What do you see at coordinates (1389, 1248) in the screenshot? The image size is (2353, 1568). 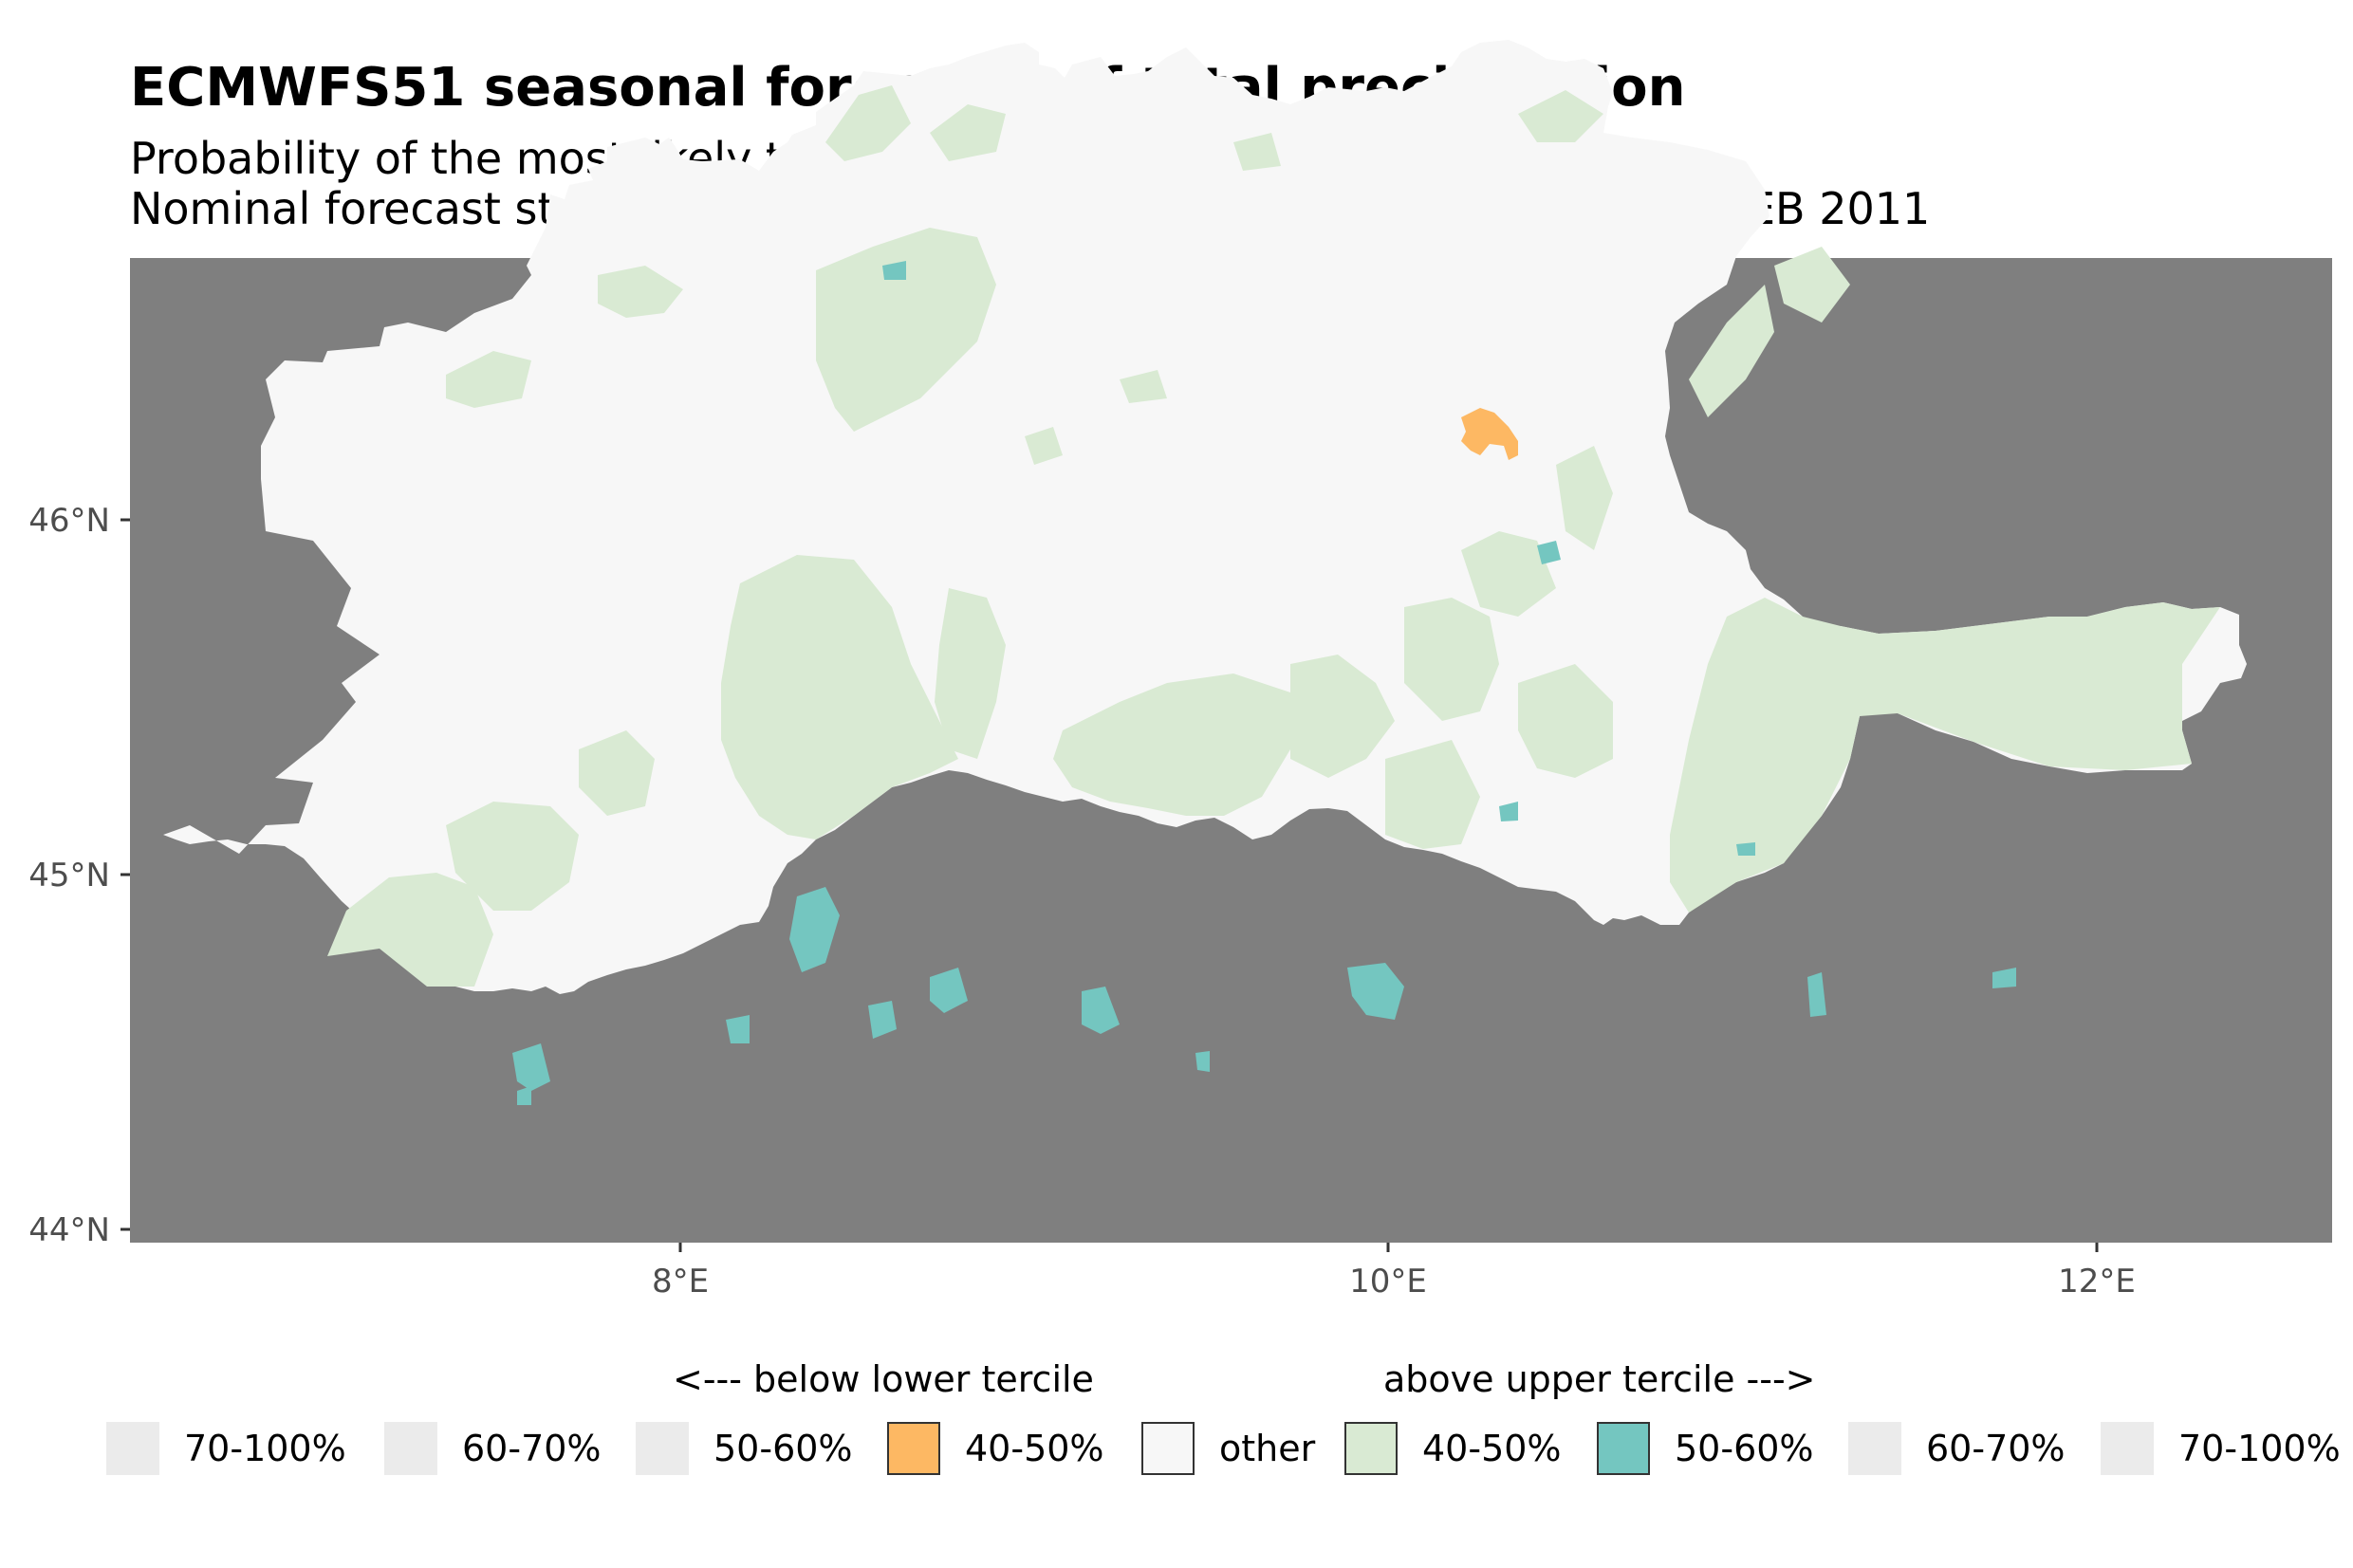 I see `x-axis` at bounding box center [1389, 1248].